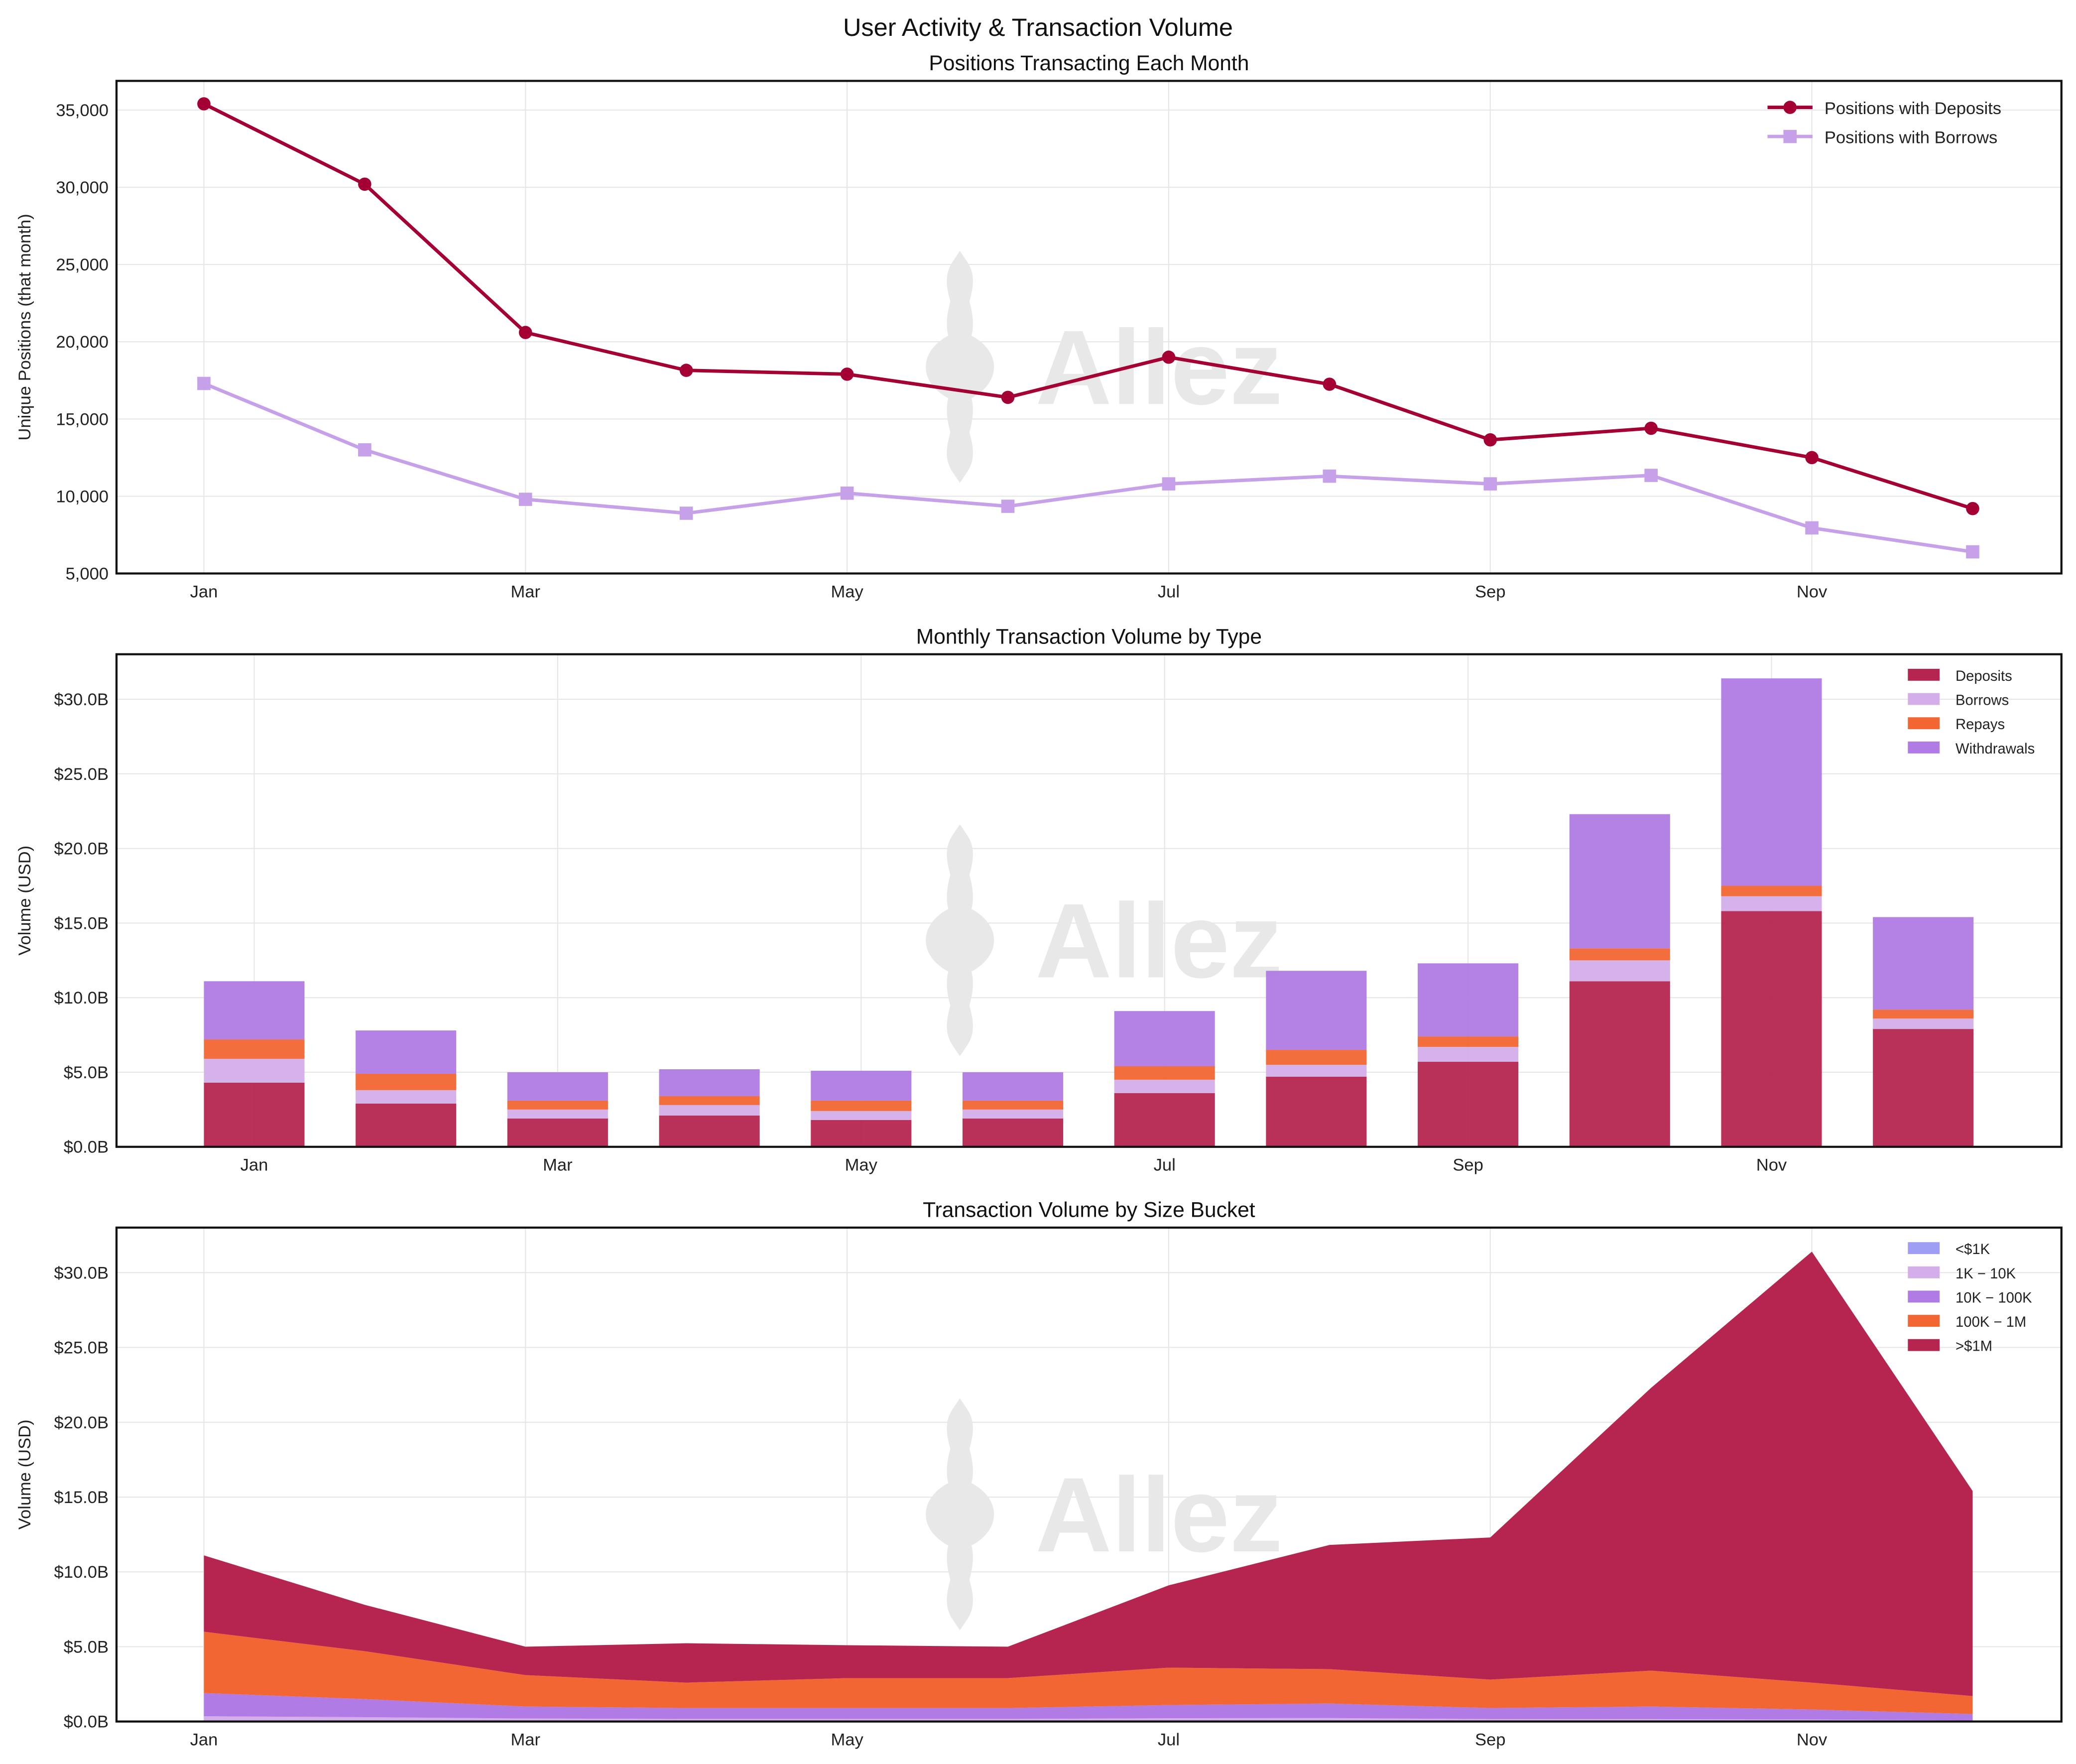  I want to click on y-tick-label: 25,000, so click(83, 264).